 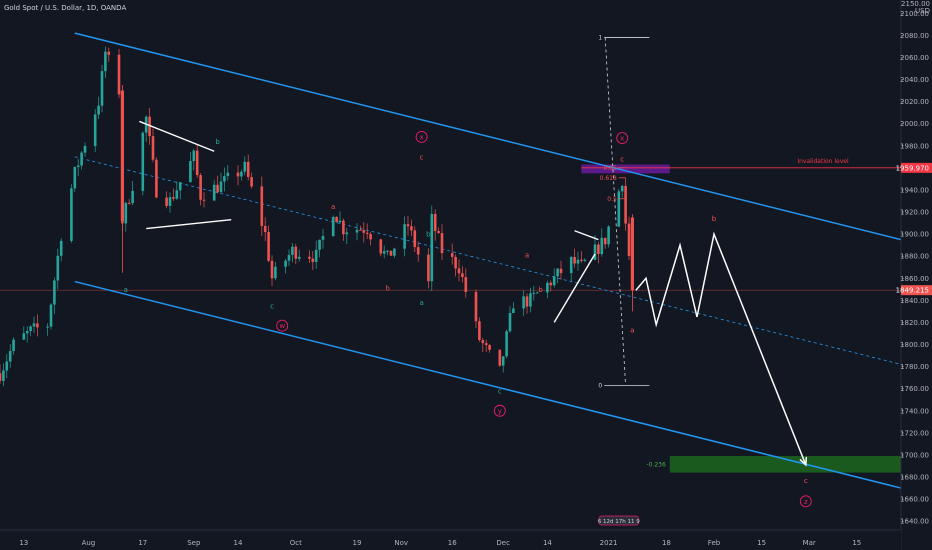 What do you see at coordinates (615, 211) in the screenshot?
I see `fib-diagonal` at bounding box center [615, 211].